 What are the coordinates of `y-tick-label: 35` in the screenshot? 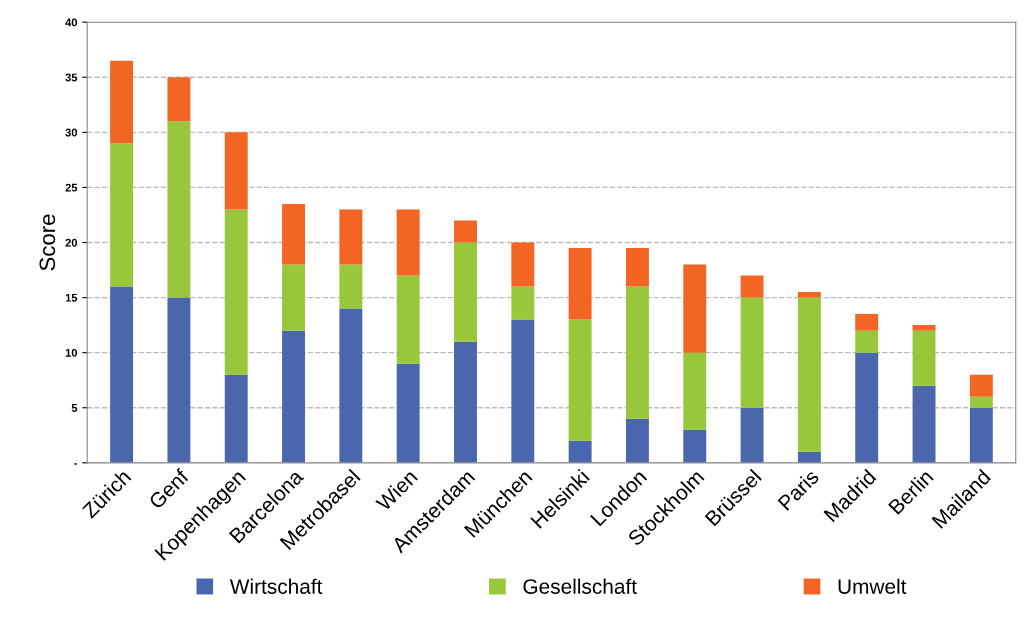 It's located at (71, 77).